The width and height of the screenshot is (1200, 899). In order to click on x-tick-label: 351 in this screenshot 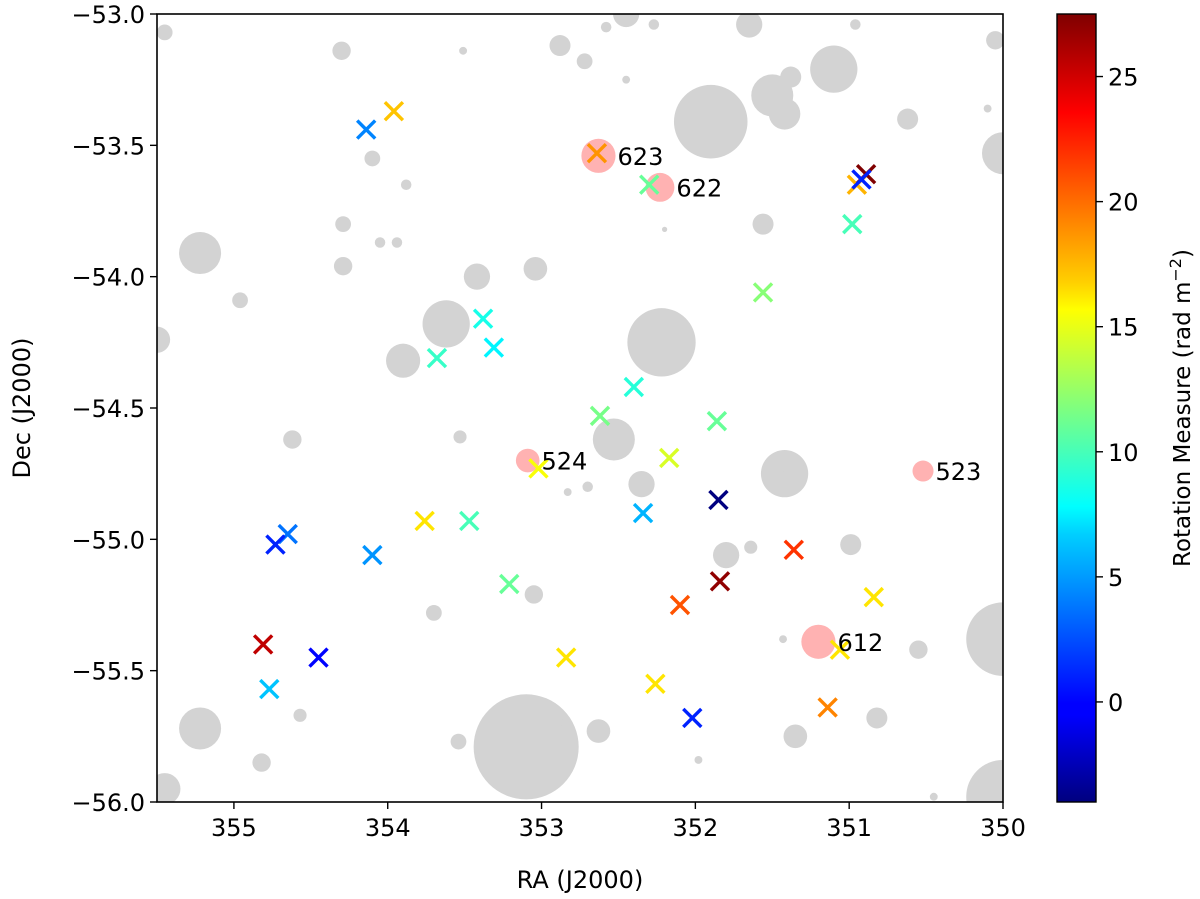, I will do `click(849, 828)`.